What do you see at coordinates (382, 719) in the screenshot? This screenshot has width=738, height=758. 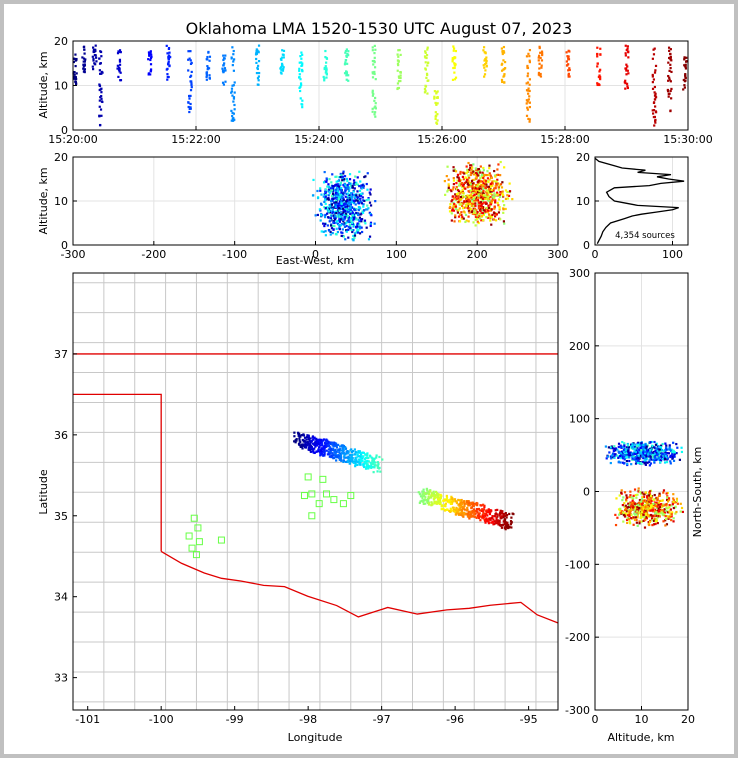 I see `longitude-tick-label: -97` at bounding box center [382, 719].